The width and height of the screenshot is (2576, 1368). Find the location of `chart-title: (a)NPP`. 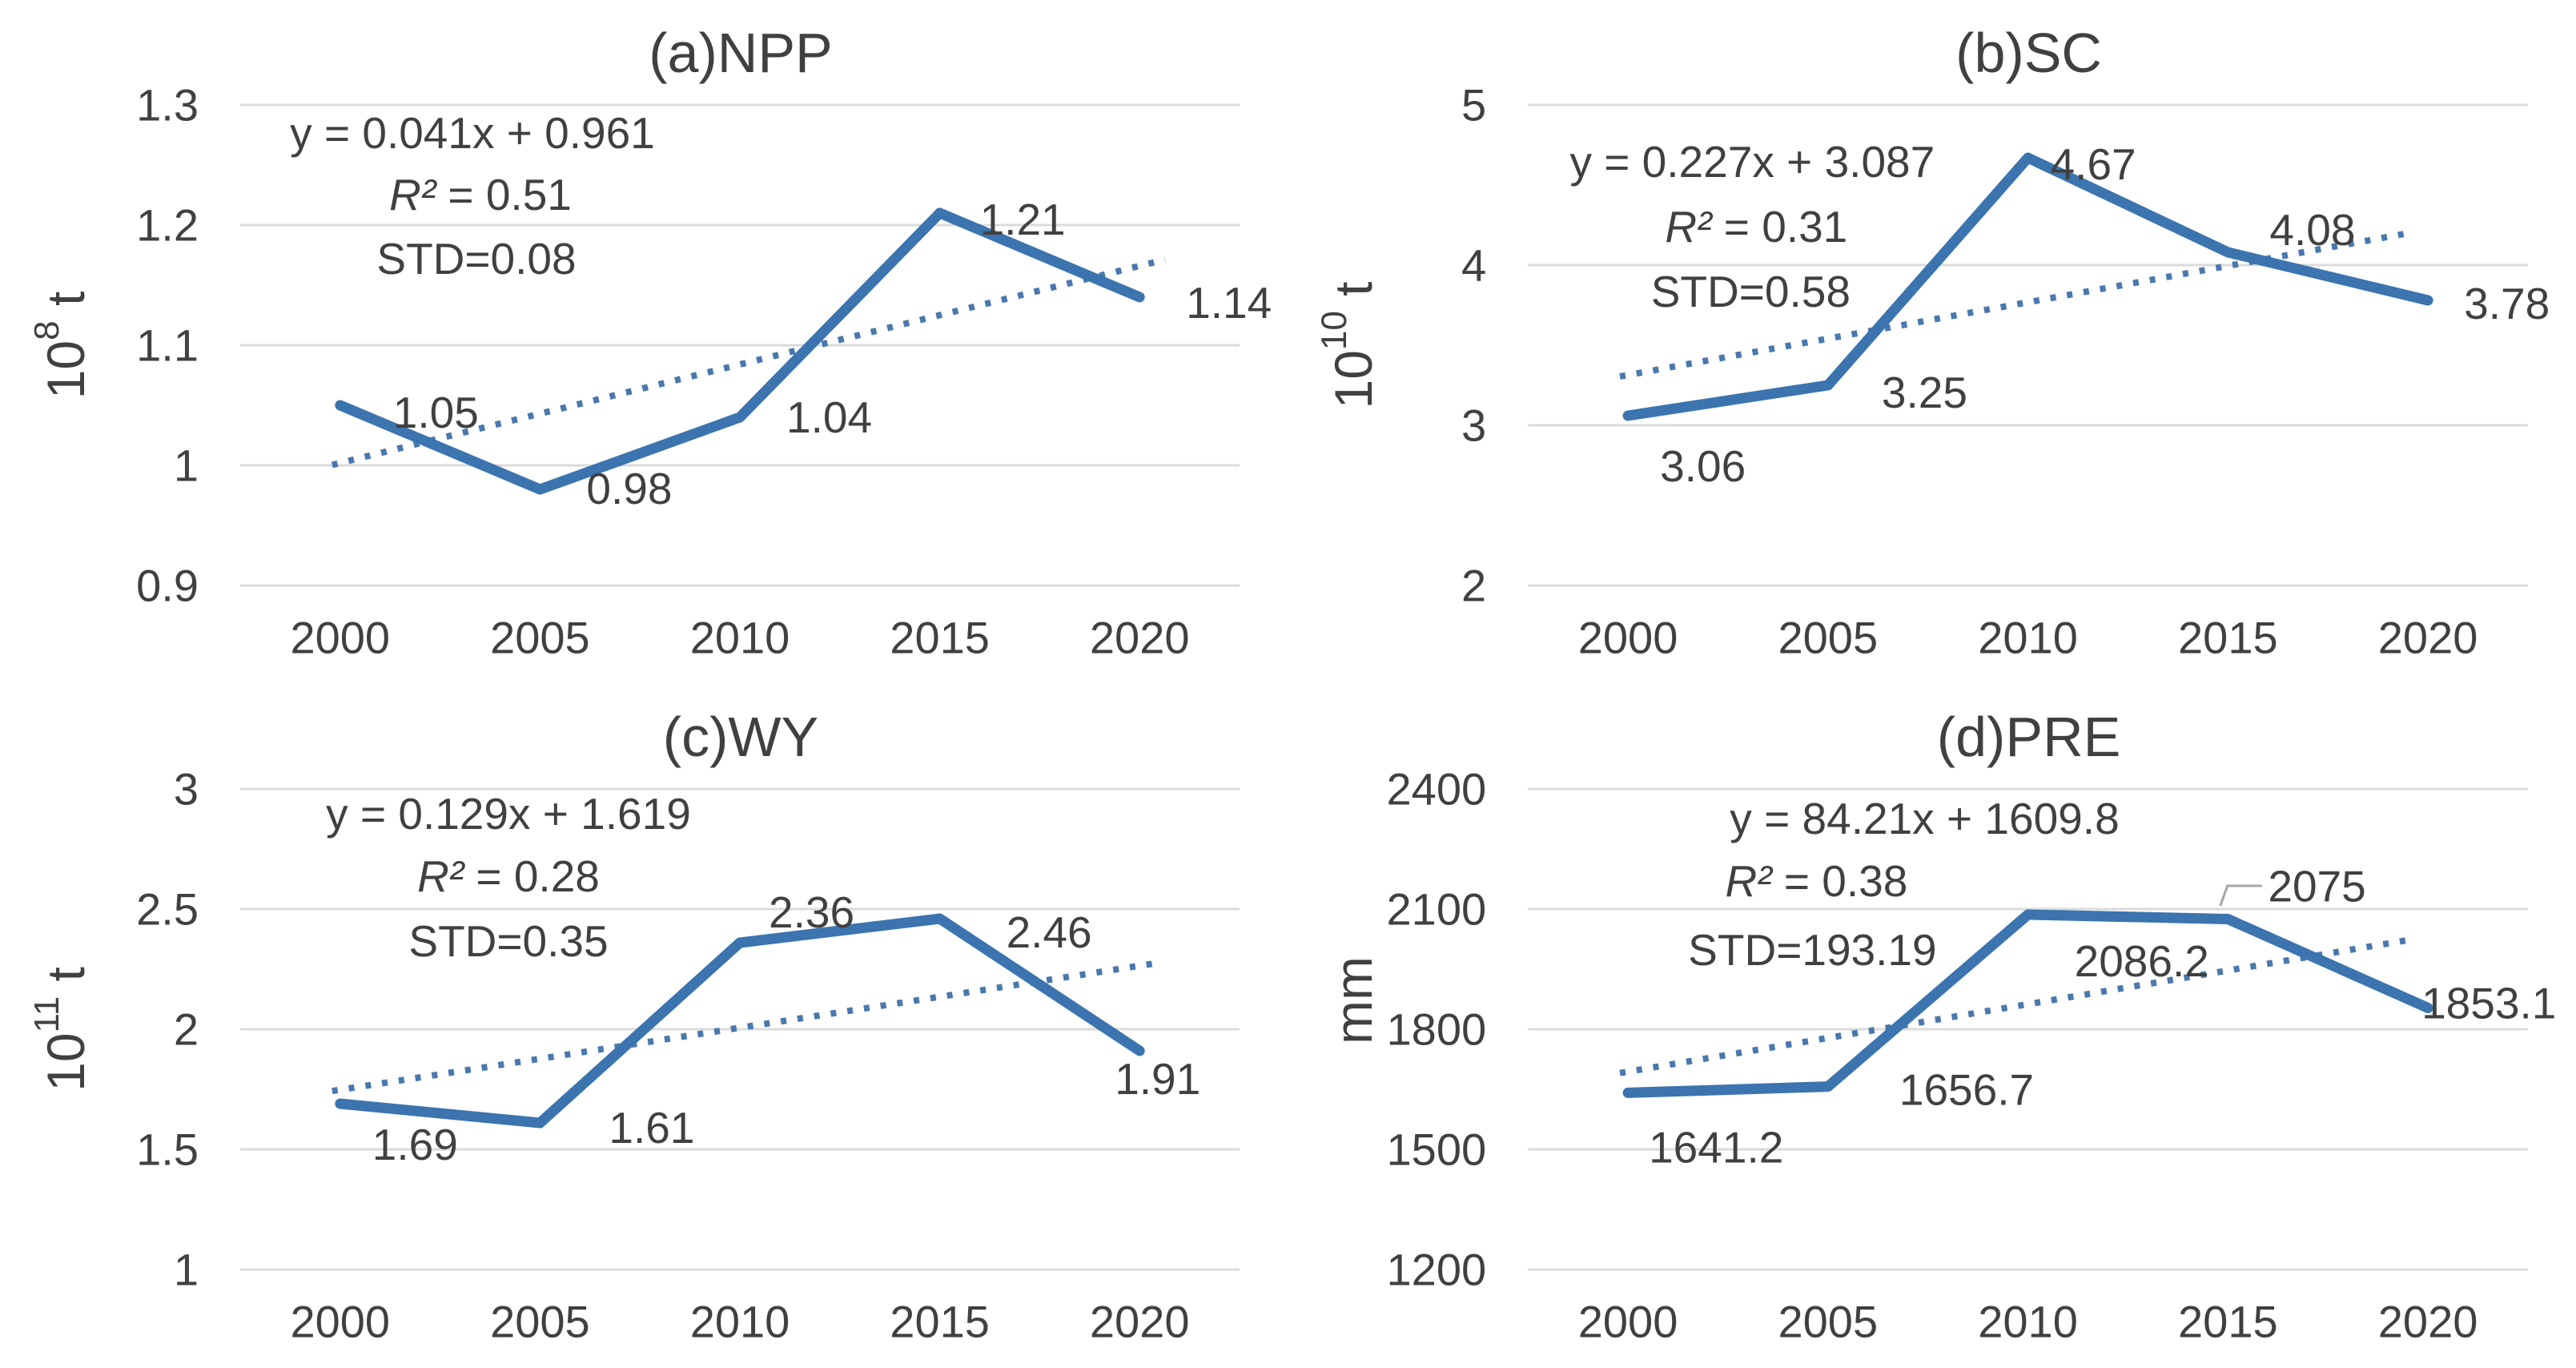

chart-title: (a)NPP is located at coordinates (740, 53).